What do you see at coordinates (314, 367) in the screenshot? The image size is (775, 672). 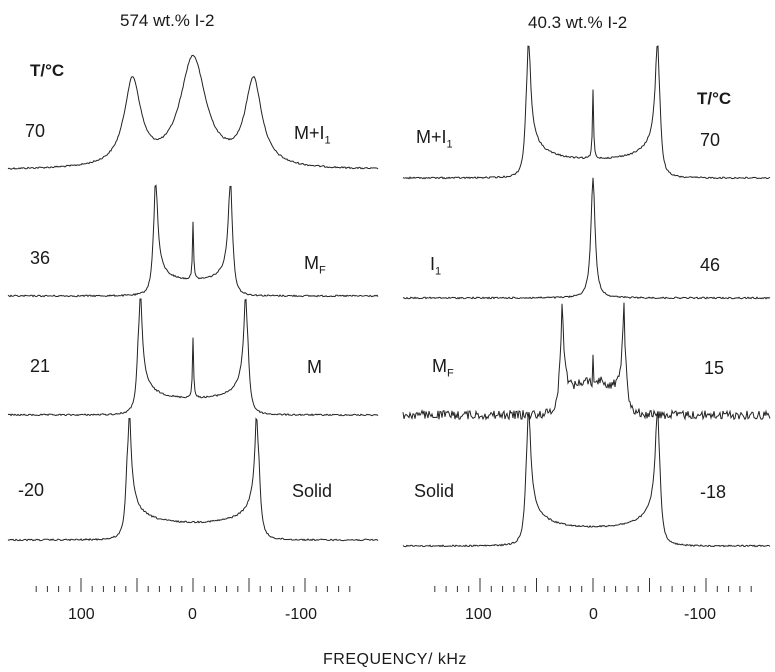 I see `left-phase-m: M` at bounding box center [314, 367].